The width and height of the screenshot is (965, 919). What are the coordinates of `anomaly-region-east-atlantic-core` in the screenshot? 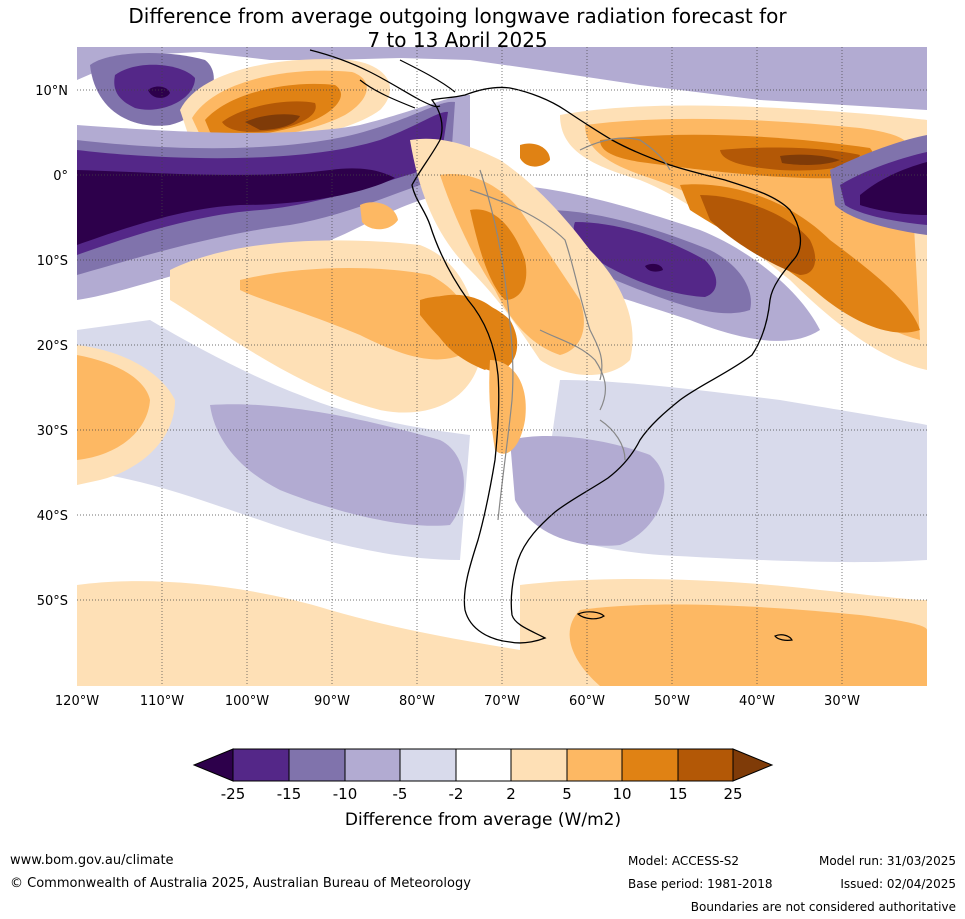 It's located at (893, 188).